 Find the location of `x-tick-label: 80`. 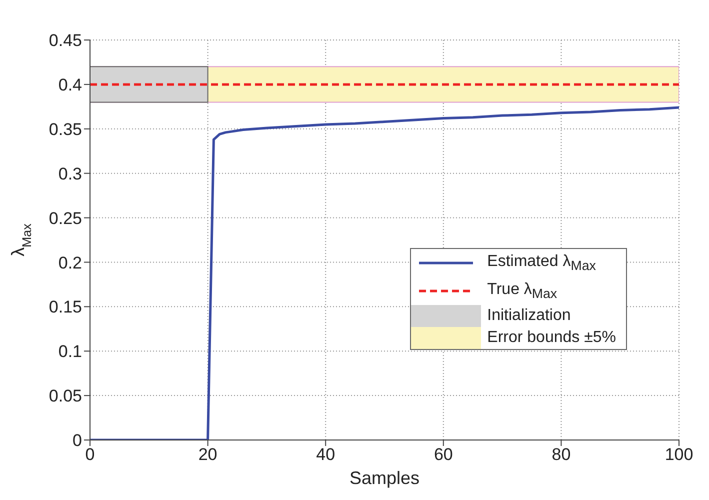

x-tick-label: 80 is located at coordinates (561, 454).